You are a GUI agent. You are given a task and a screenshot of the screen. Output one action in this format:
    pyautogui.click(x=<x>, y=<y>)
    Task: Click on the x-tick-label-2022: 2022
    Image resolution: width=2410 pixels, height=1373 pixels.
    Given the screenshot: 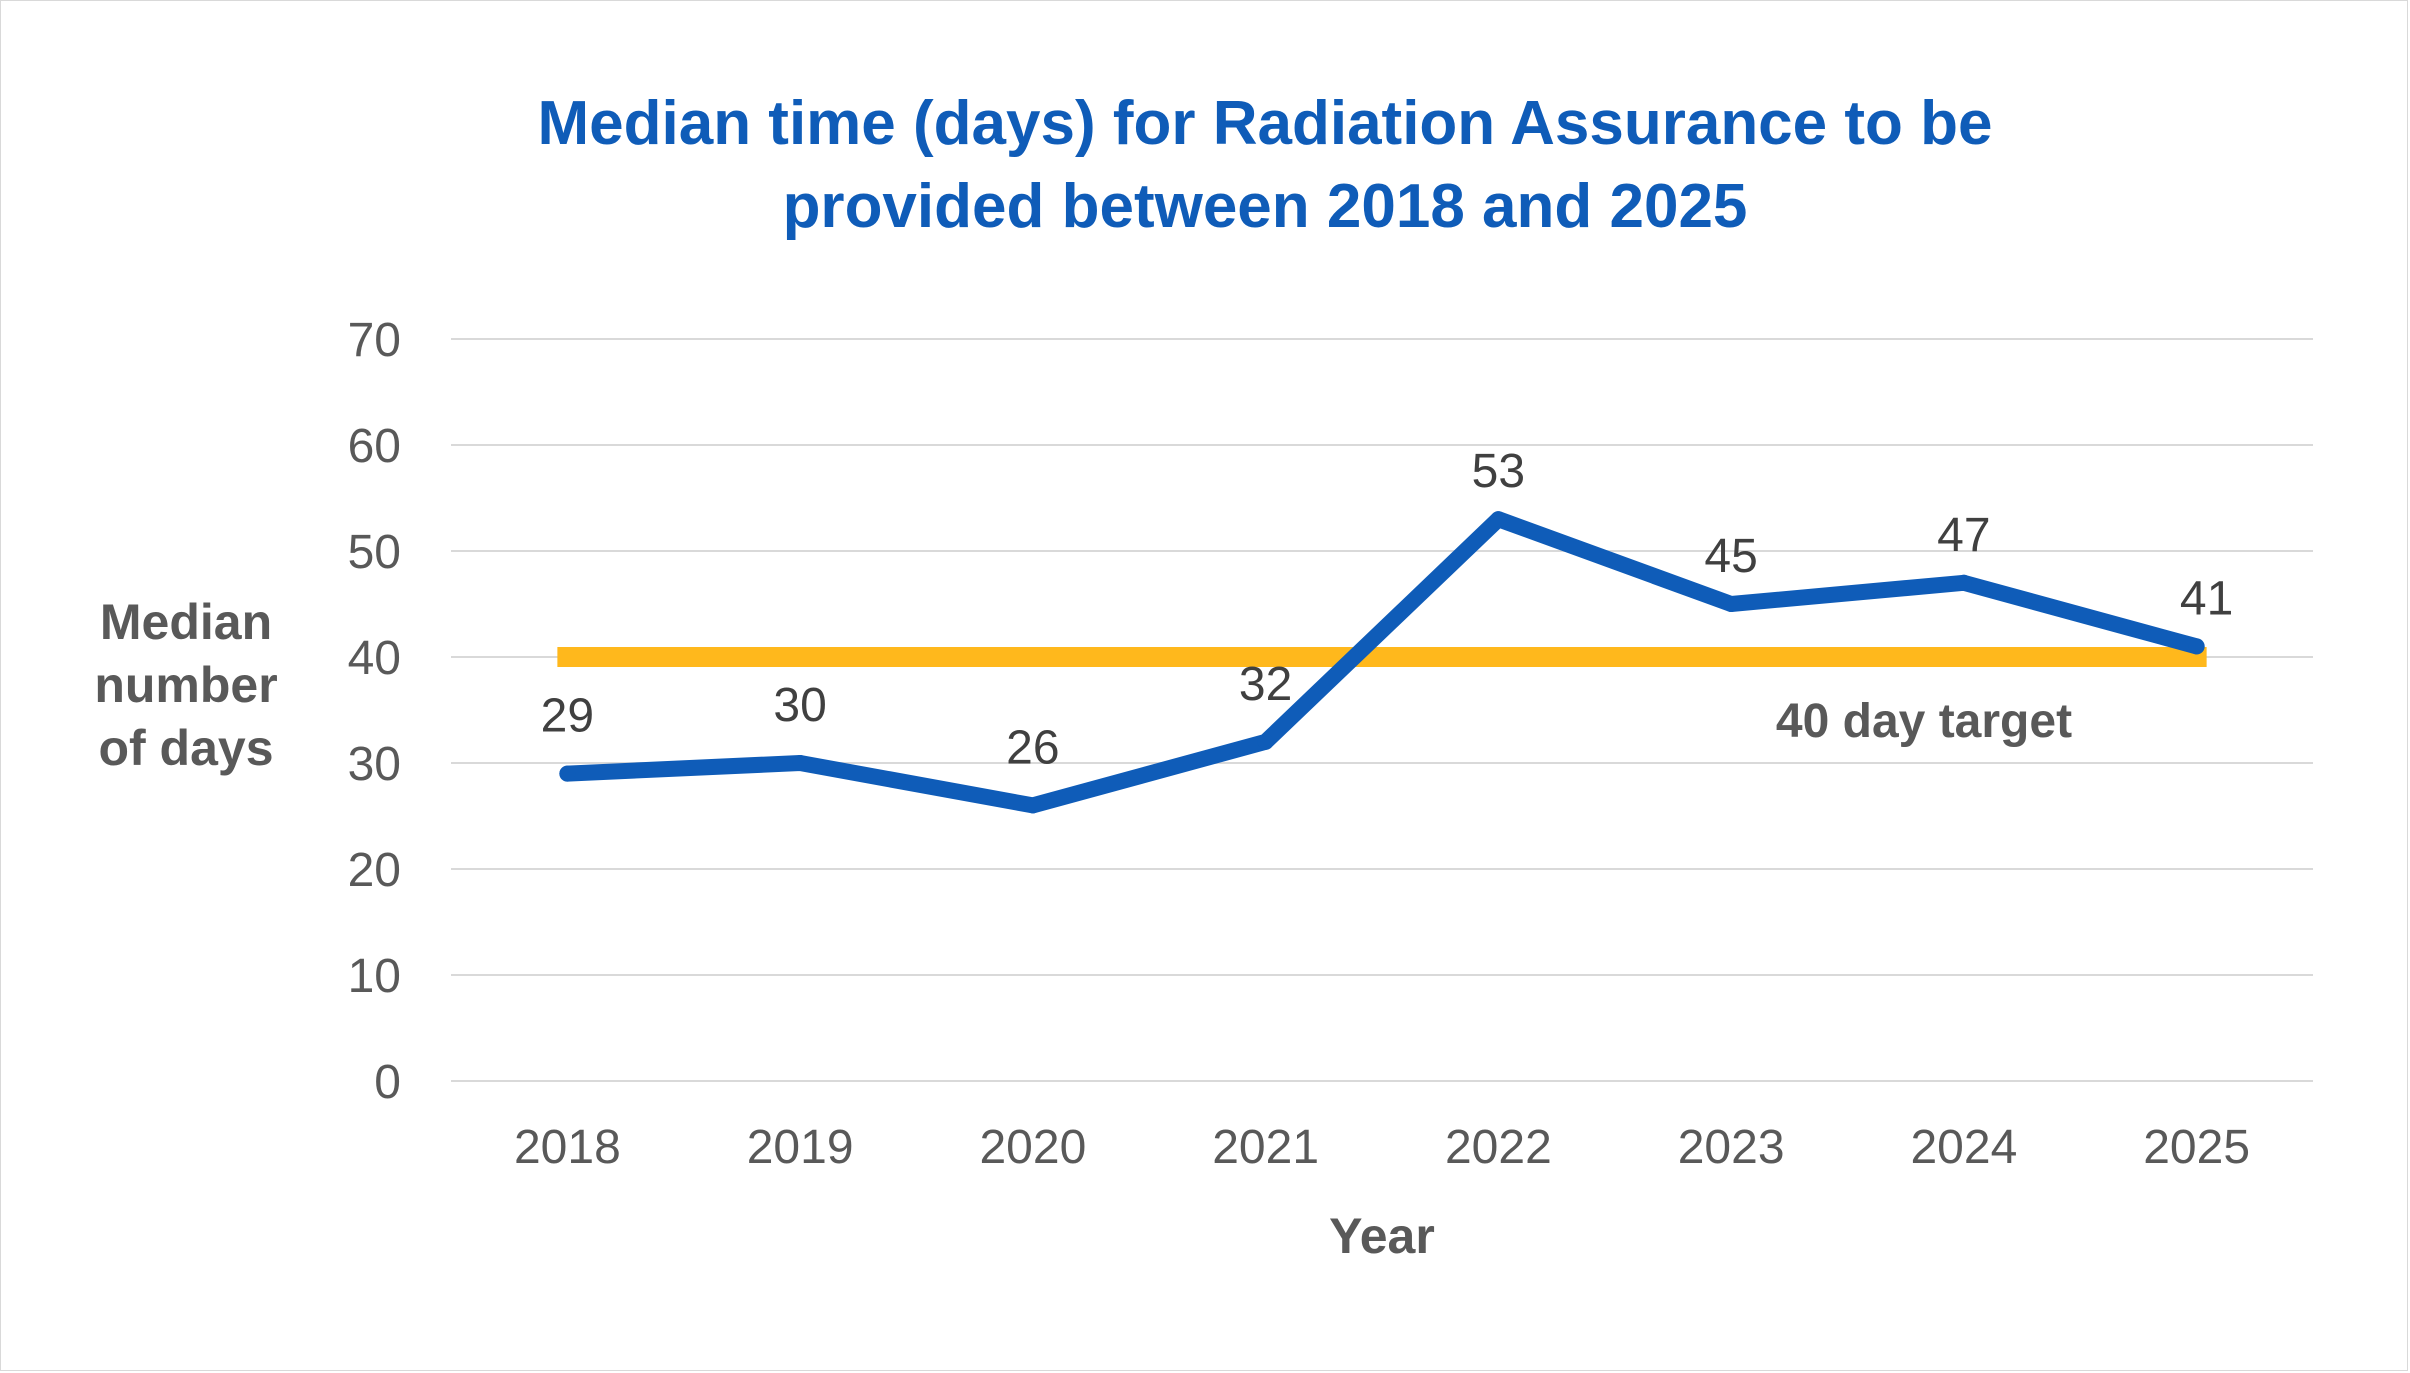 What is the action you would take?
    pyautogui.click(x=1498, y=1147)
    